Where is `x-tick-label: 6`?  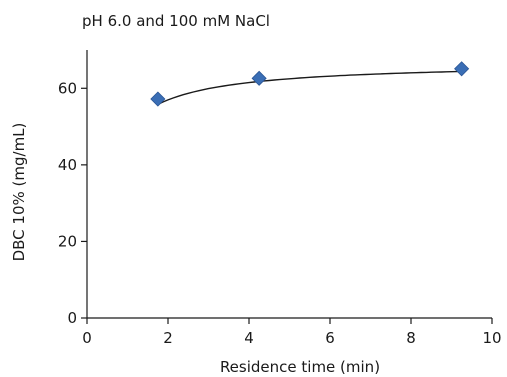
x-tick-label: 6 is located at coordinates (330, 338).